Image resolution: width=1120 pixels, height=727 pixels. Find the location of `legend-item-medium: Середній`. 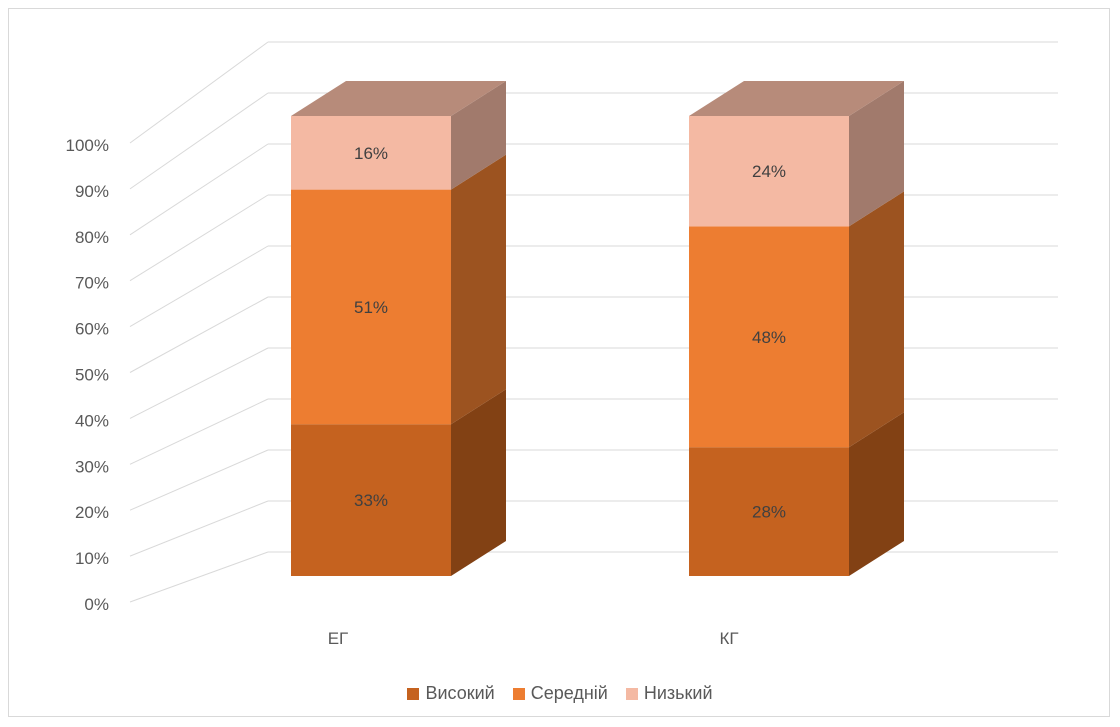

legend-item-medium: Середній is located at coordinates (560, 693).